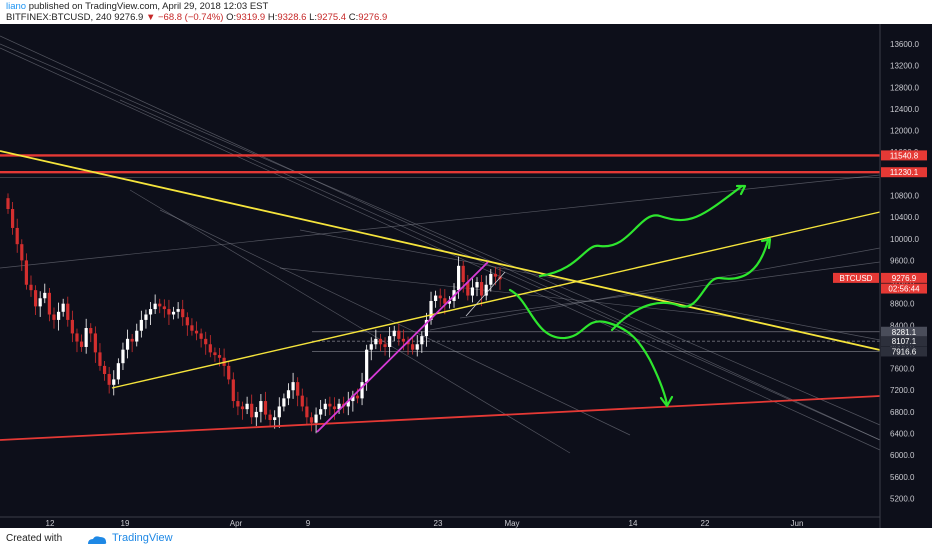 The width and height of the screenshot is (932, 550). What do you see at coordinates (904, 195) in the screenshot?
I see `price-tick-label: 10800.0` at bounding box center [904, 195].